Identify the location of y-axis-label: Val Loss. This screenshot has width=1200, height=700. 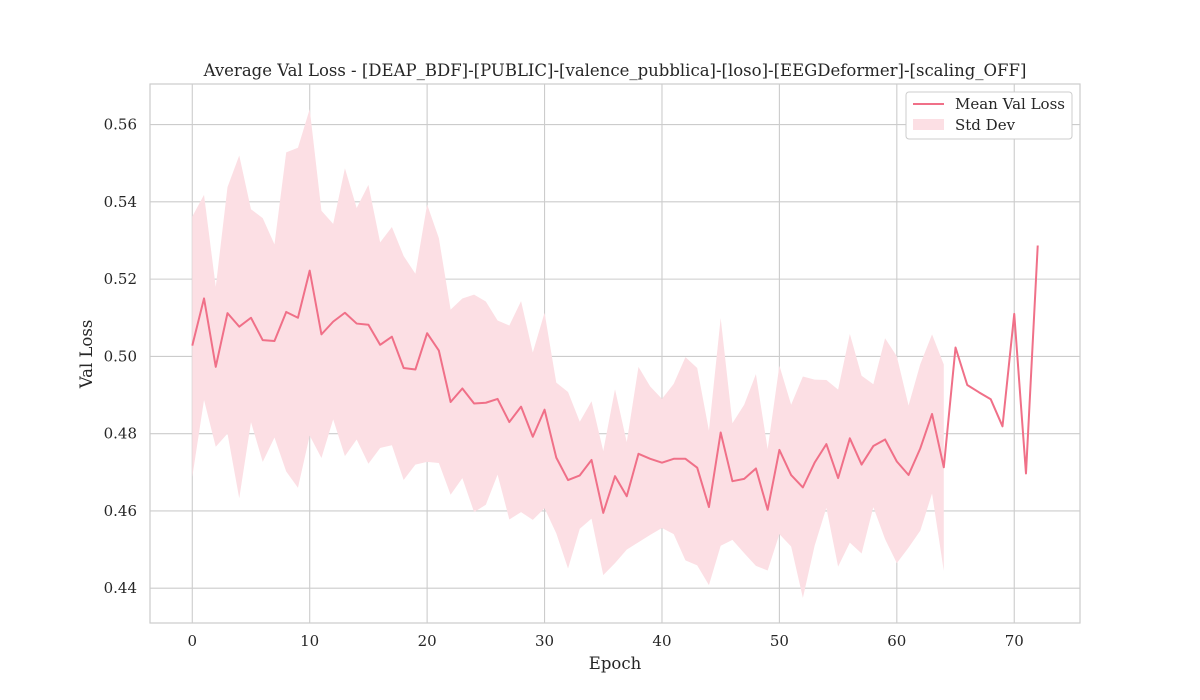
(86, 355).